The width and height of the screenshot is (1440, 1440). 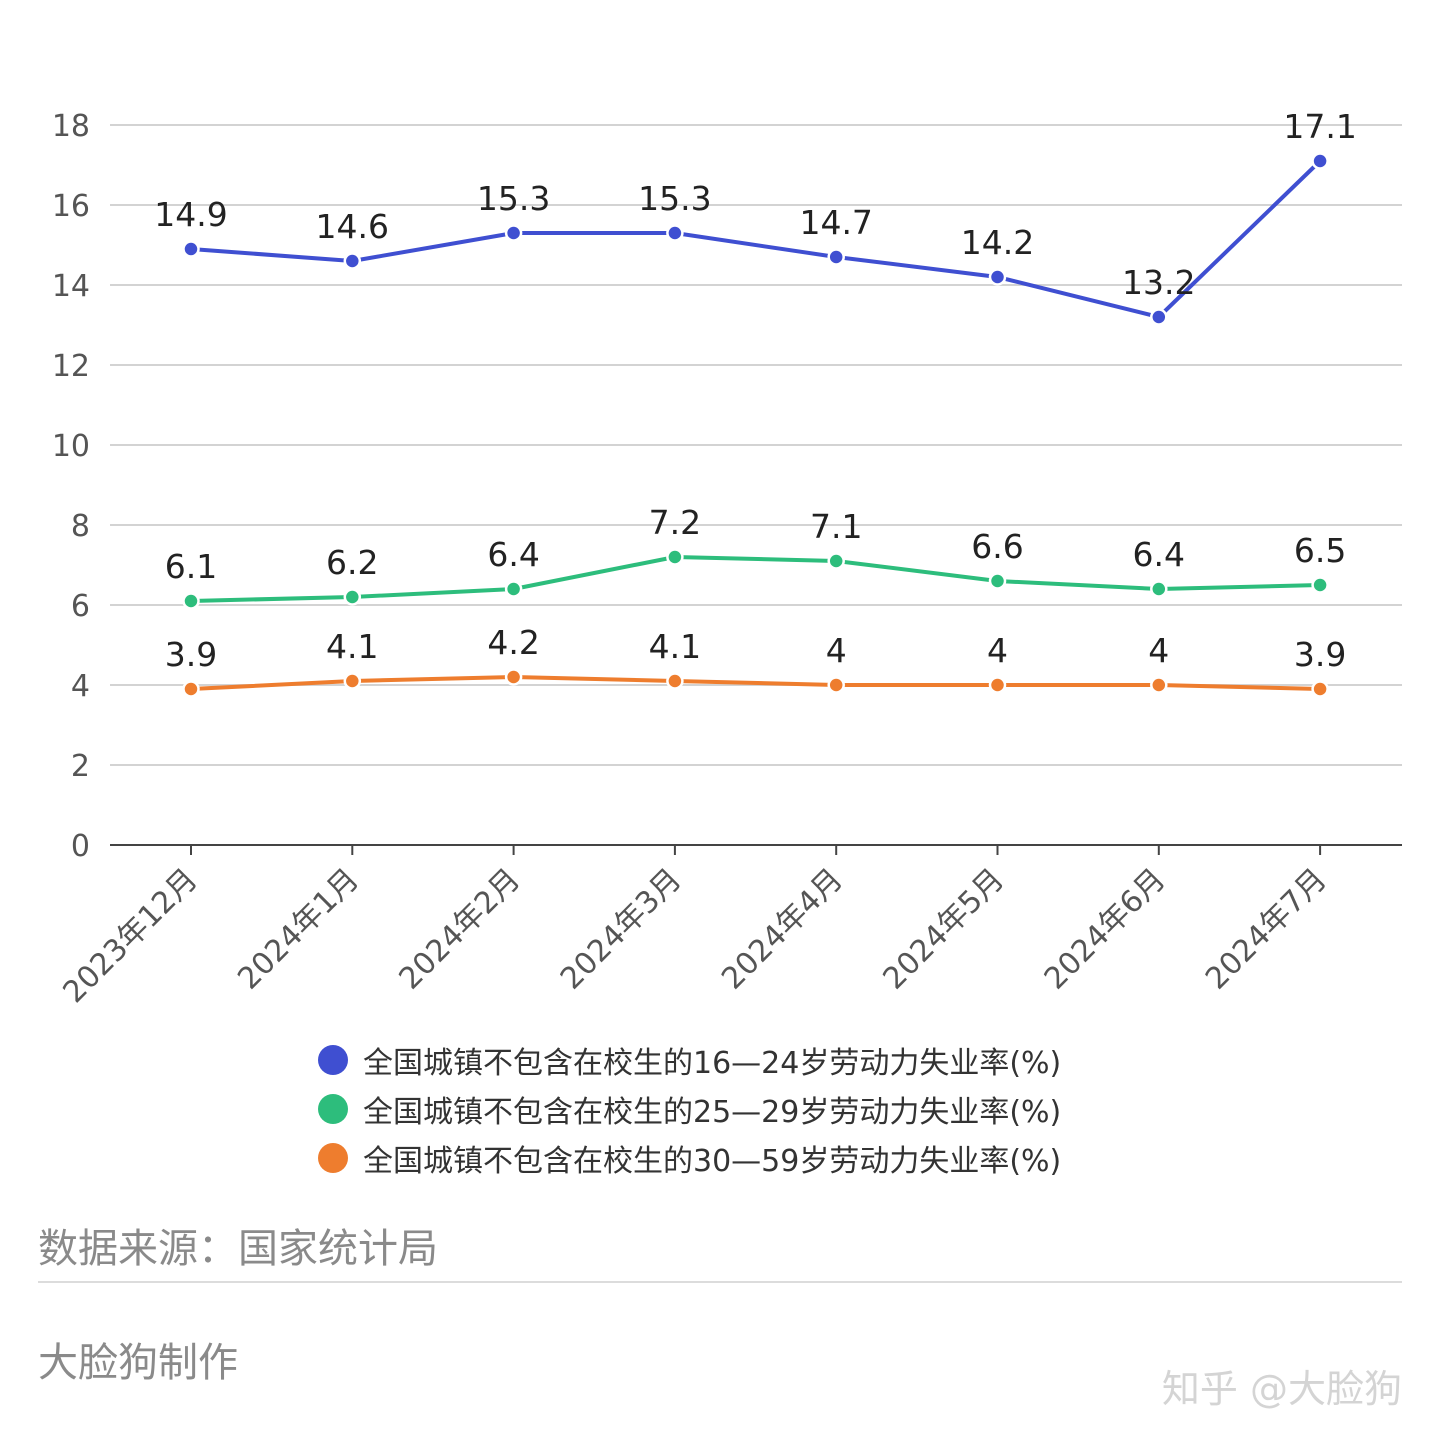 What do you see at coordinates (191, 566) in the screenshot?
I see `data-label-1-0: 6.1` at bounding box center [191, 566].